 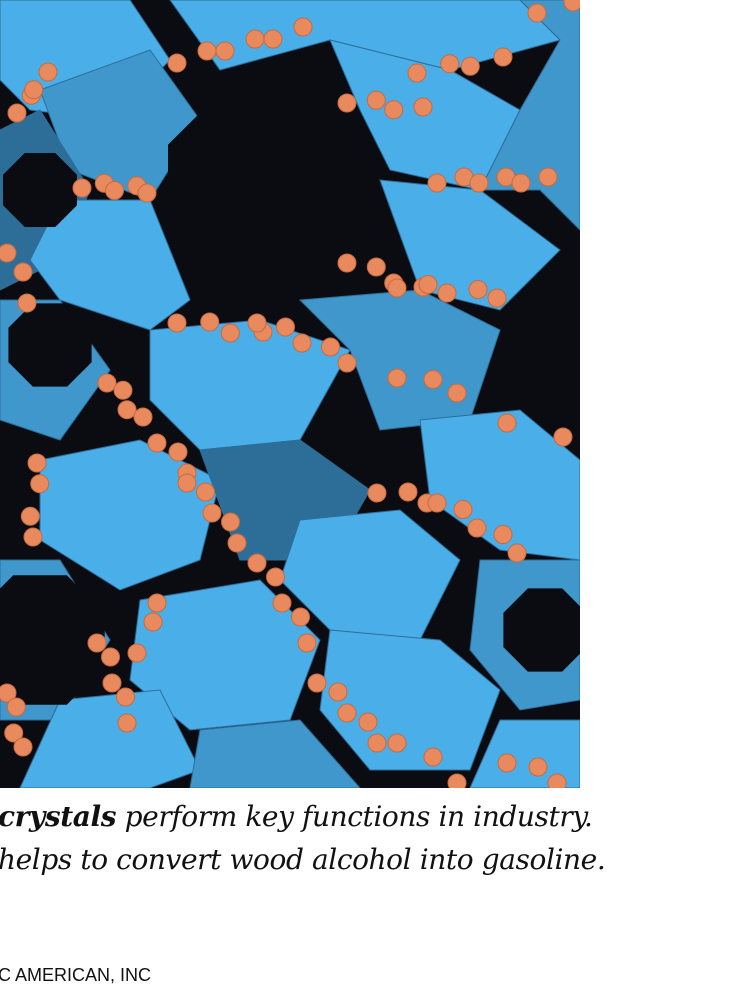 What do you see at coordinates (58, 816) in the screenshot?
I see `caption-bold-term: crystals` at bounding box center [58, 816].